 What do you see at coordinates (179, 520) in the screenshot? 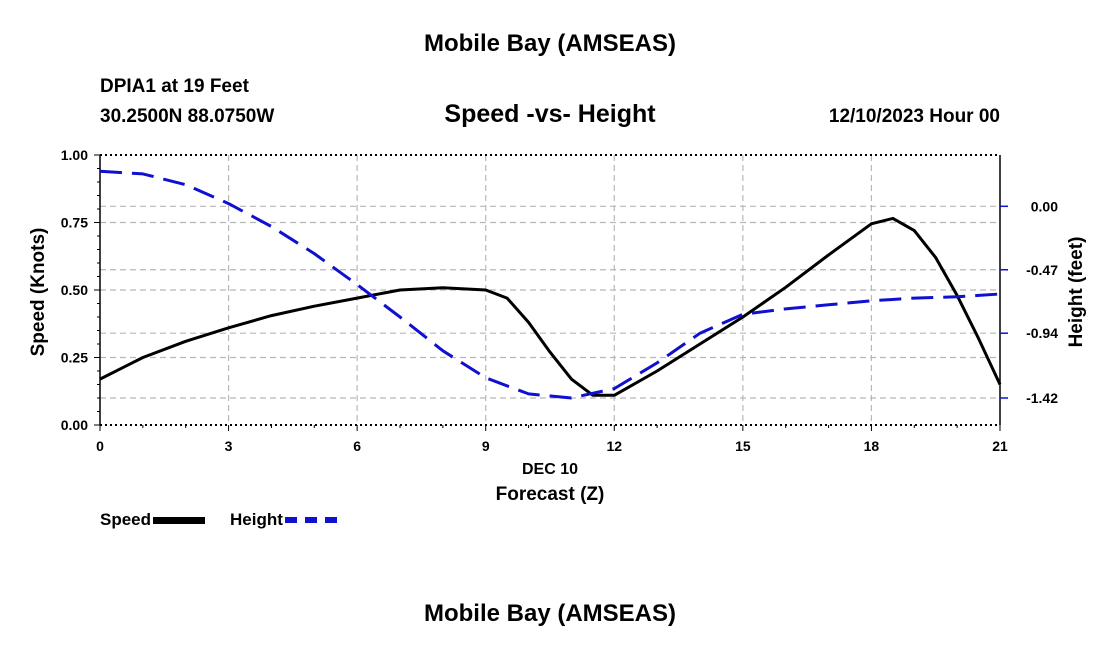
I see `legend-speed-swatch` at bounding box center [179, 520].